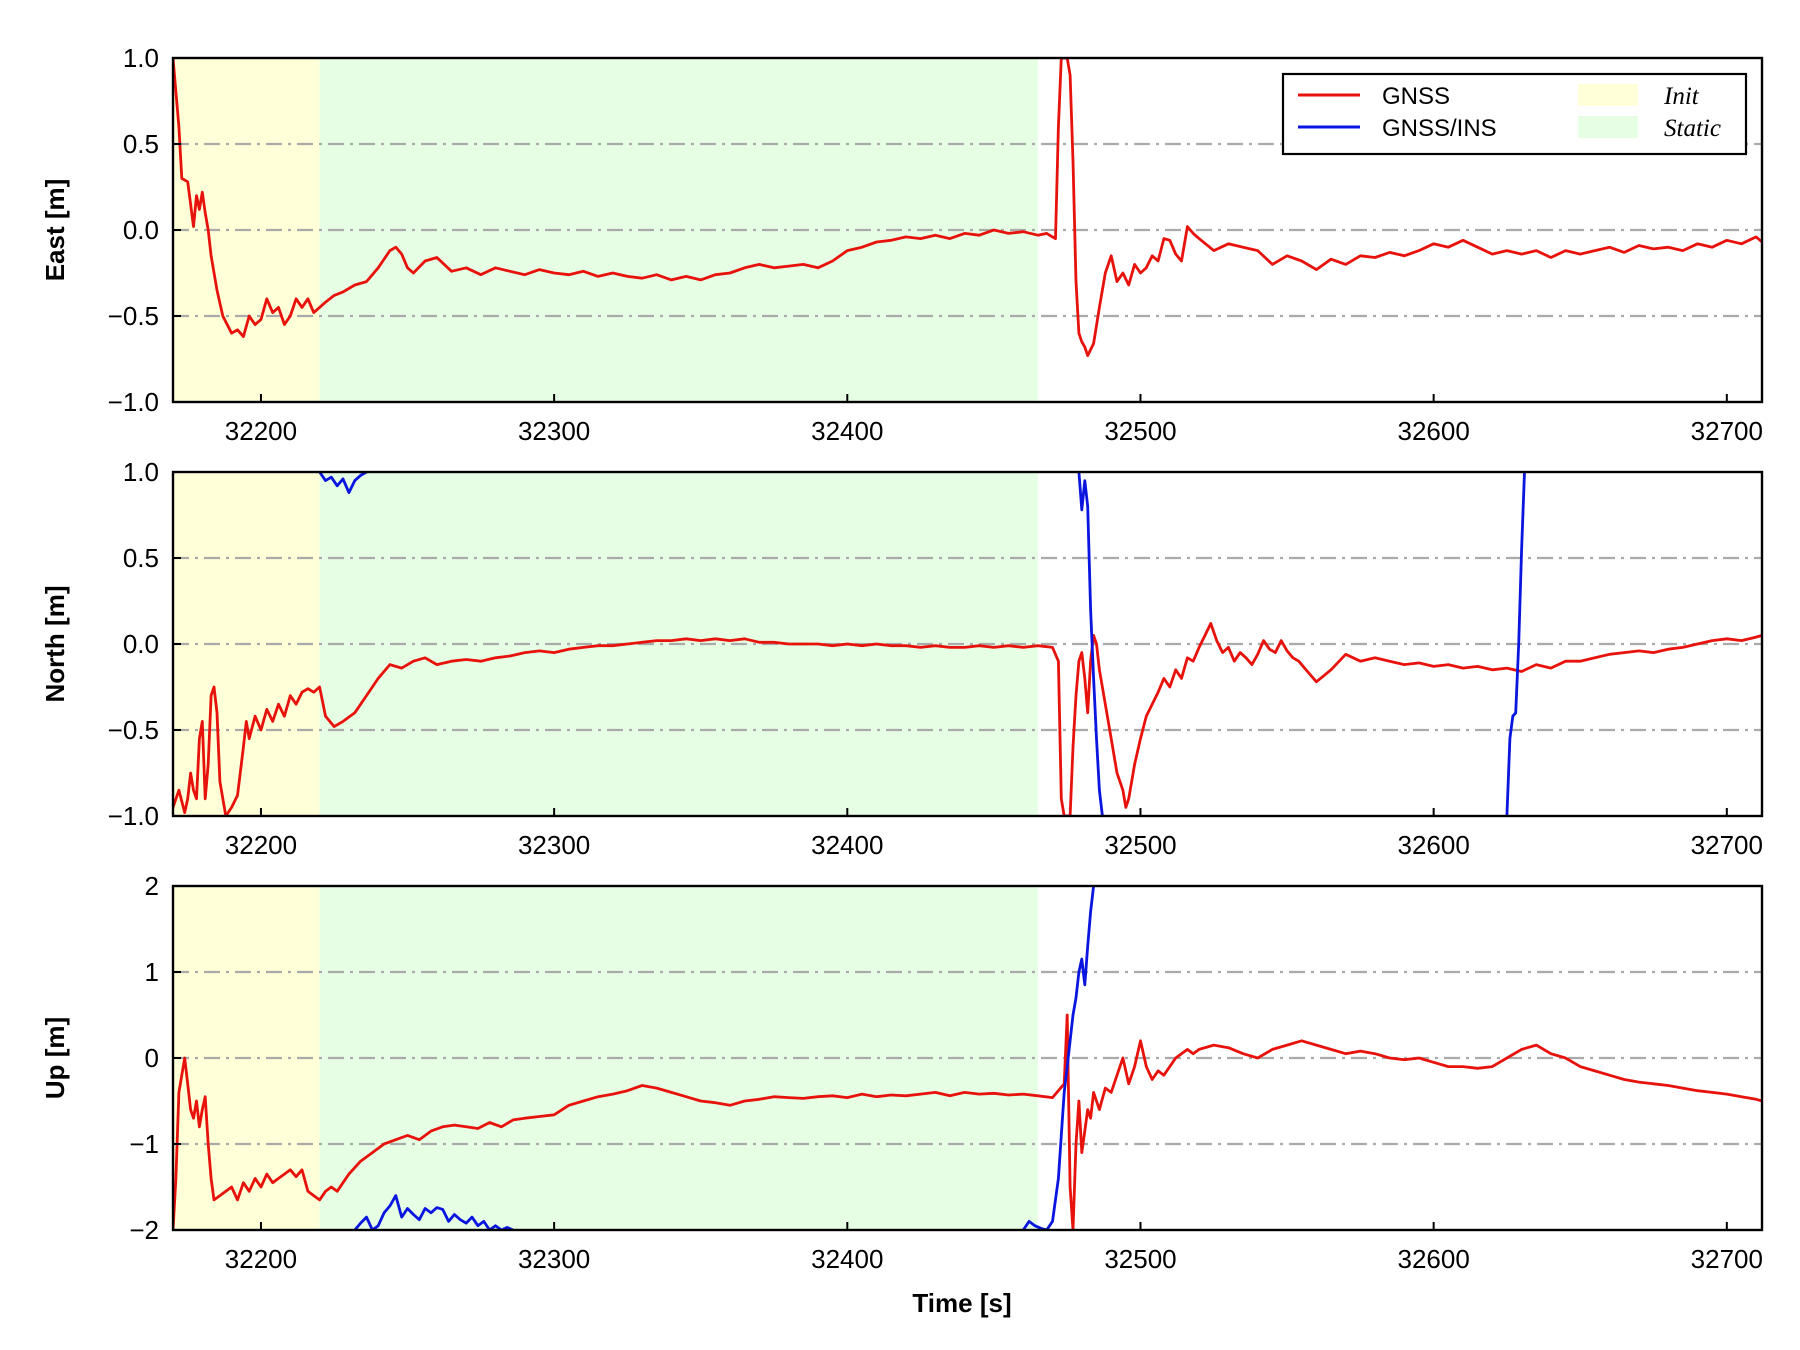 The width and height of the screenshot is (1800, 1350). Describe the element at coordinates (152, 972) in the screenshot. I see `y-tick-label: 1` at that location.